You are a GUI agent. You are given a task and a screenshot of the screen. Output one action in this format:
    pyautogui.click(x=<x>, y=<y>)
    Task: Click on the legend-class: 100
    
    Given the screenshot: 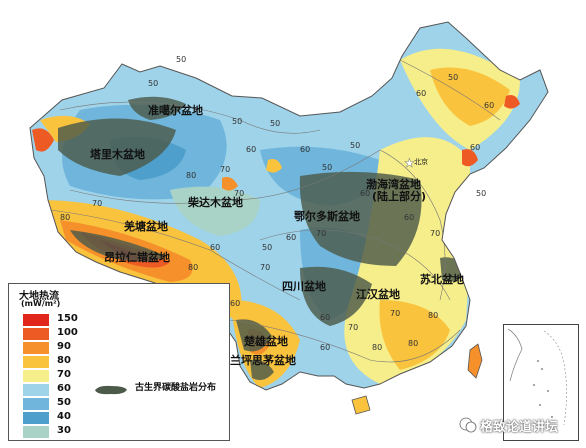 What is the action you would take?
    pyautogui.click(x=68, y=333)
    